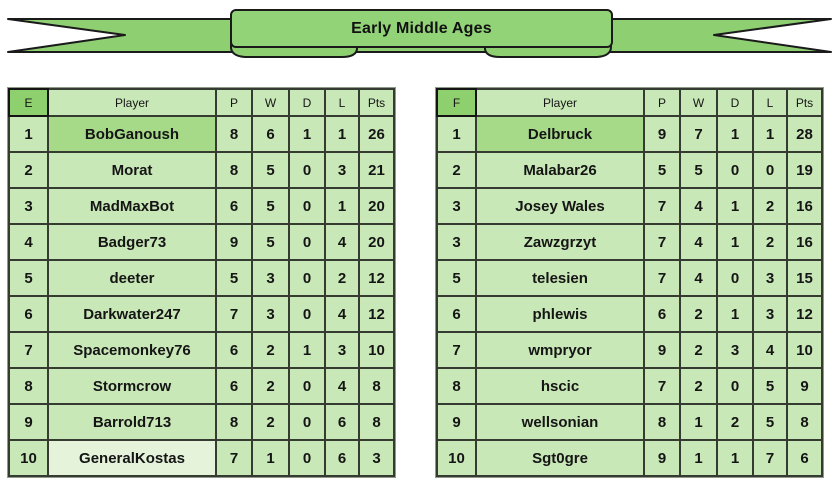 Image resolution: width=839 pixels, height=484 pixels. I want to click on player-cell: deeter, so click(132, 278).